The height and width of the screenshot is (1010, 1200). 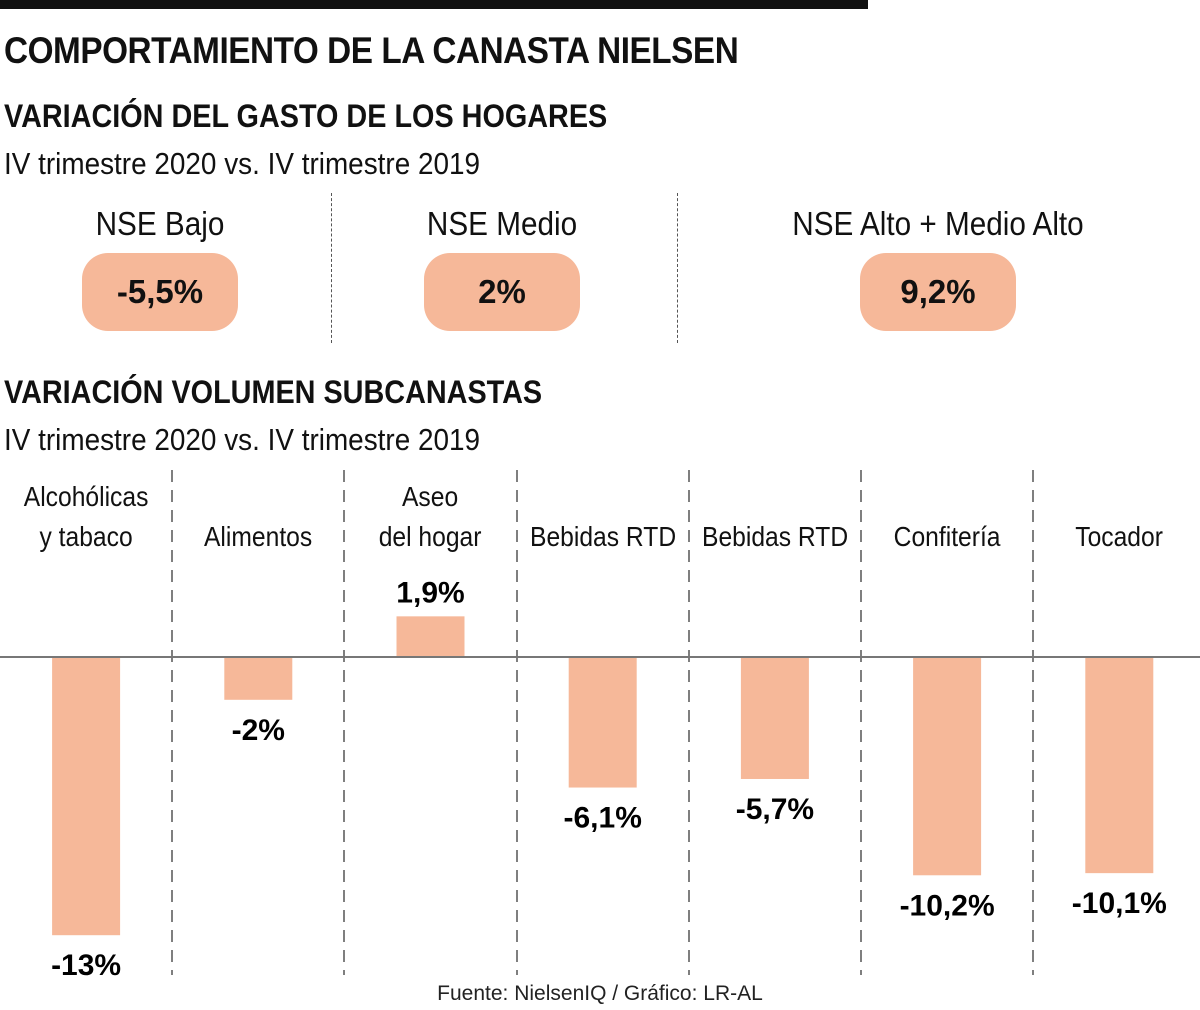 I want to click on bar-value-label: 1,9%, so click(x=430, y=592).